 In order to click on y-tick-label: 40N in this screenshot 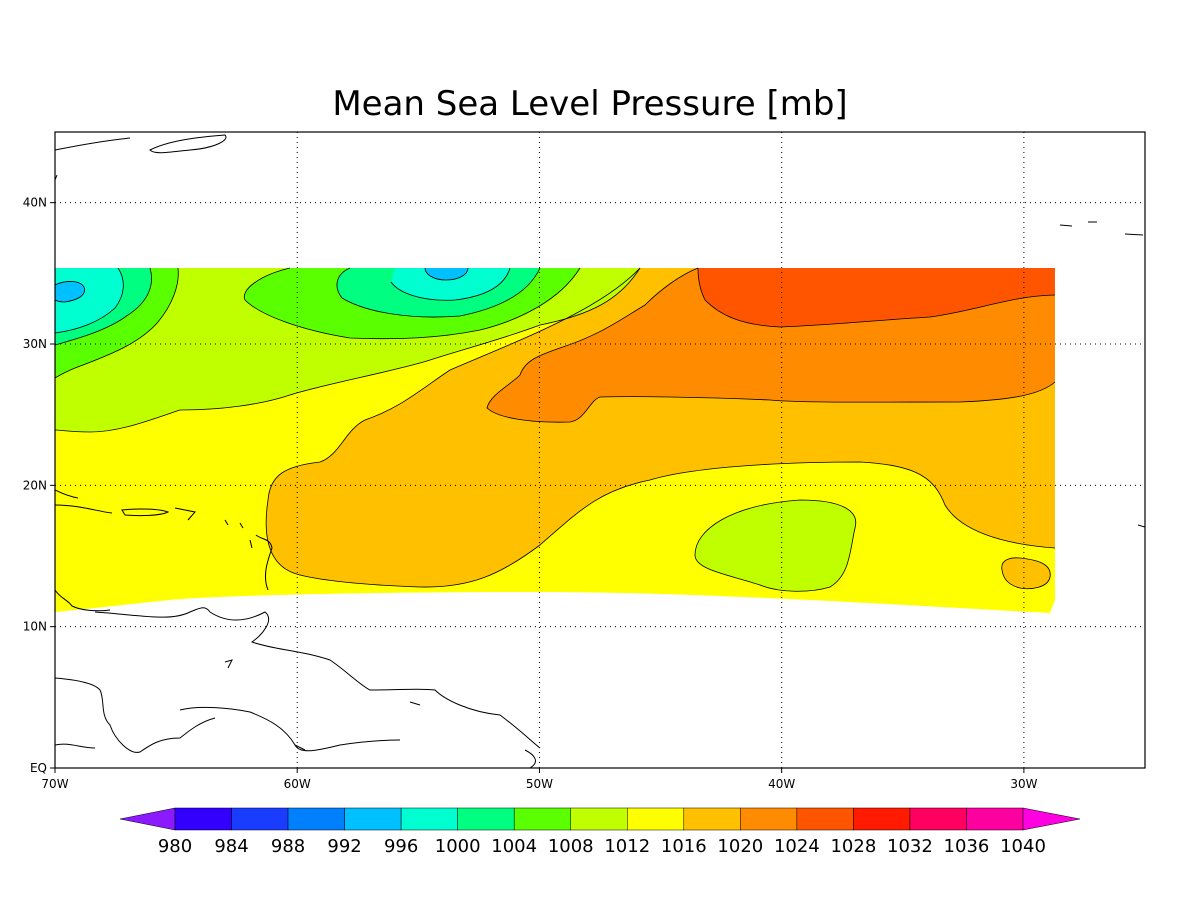, I will do `click(35, 203)`.